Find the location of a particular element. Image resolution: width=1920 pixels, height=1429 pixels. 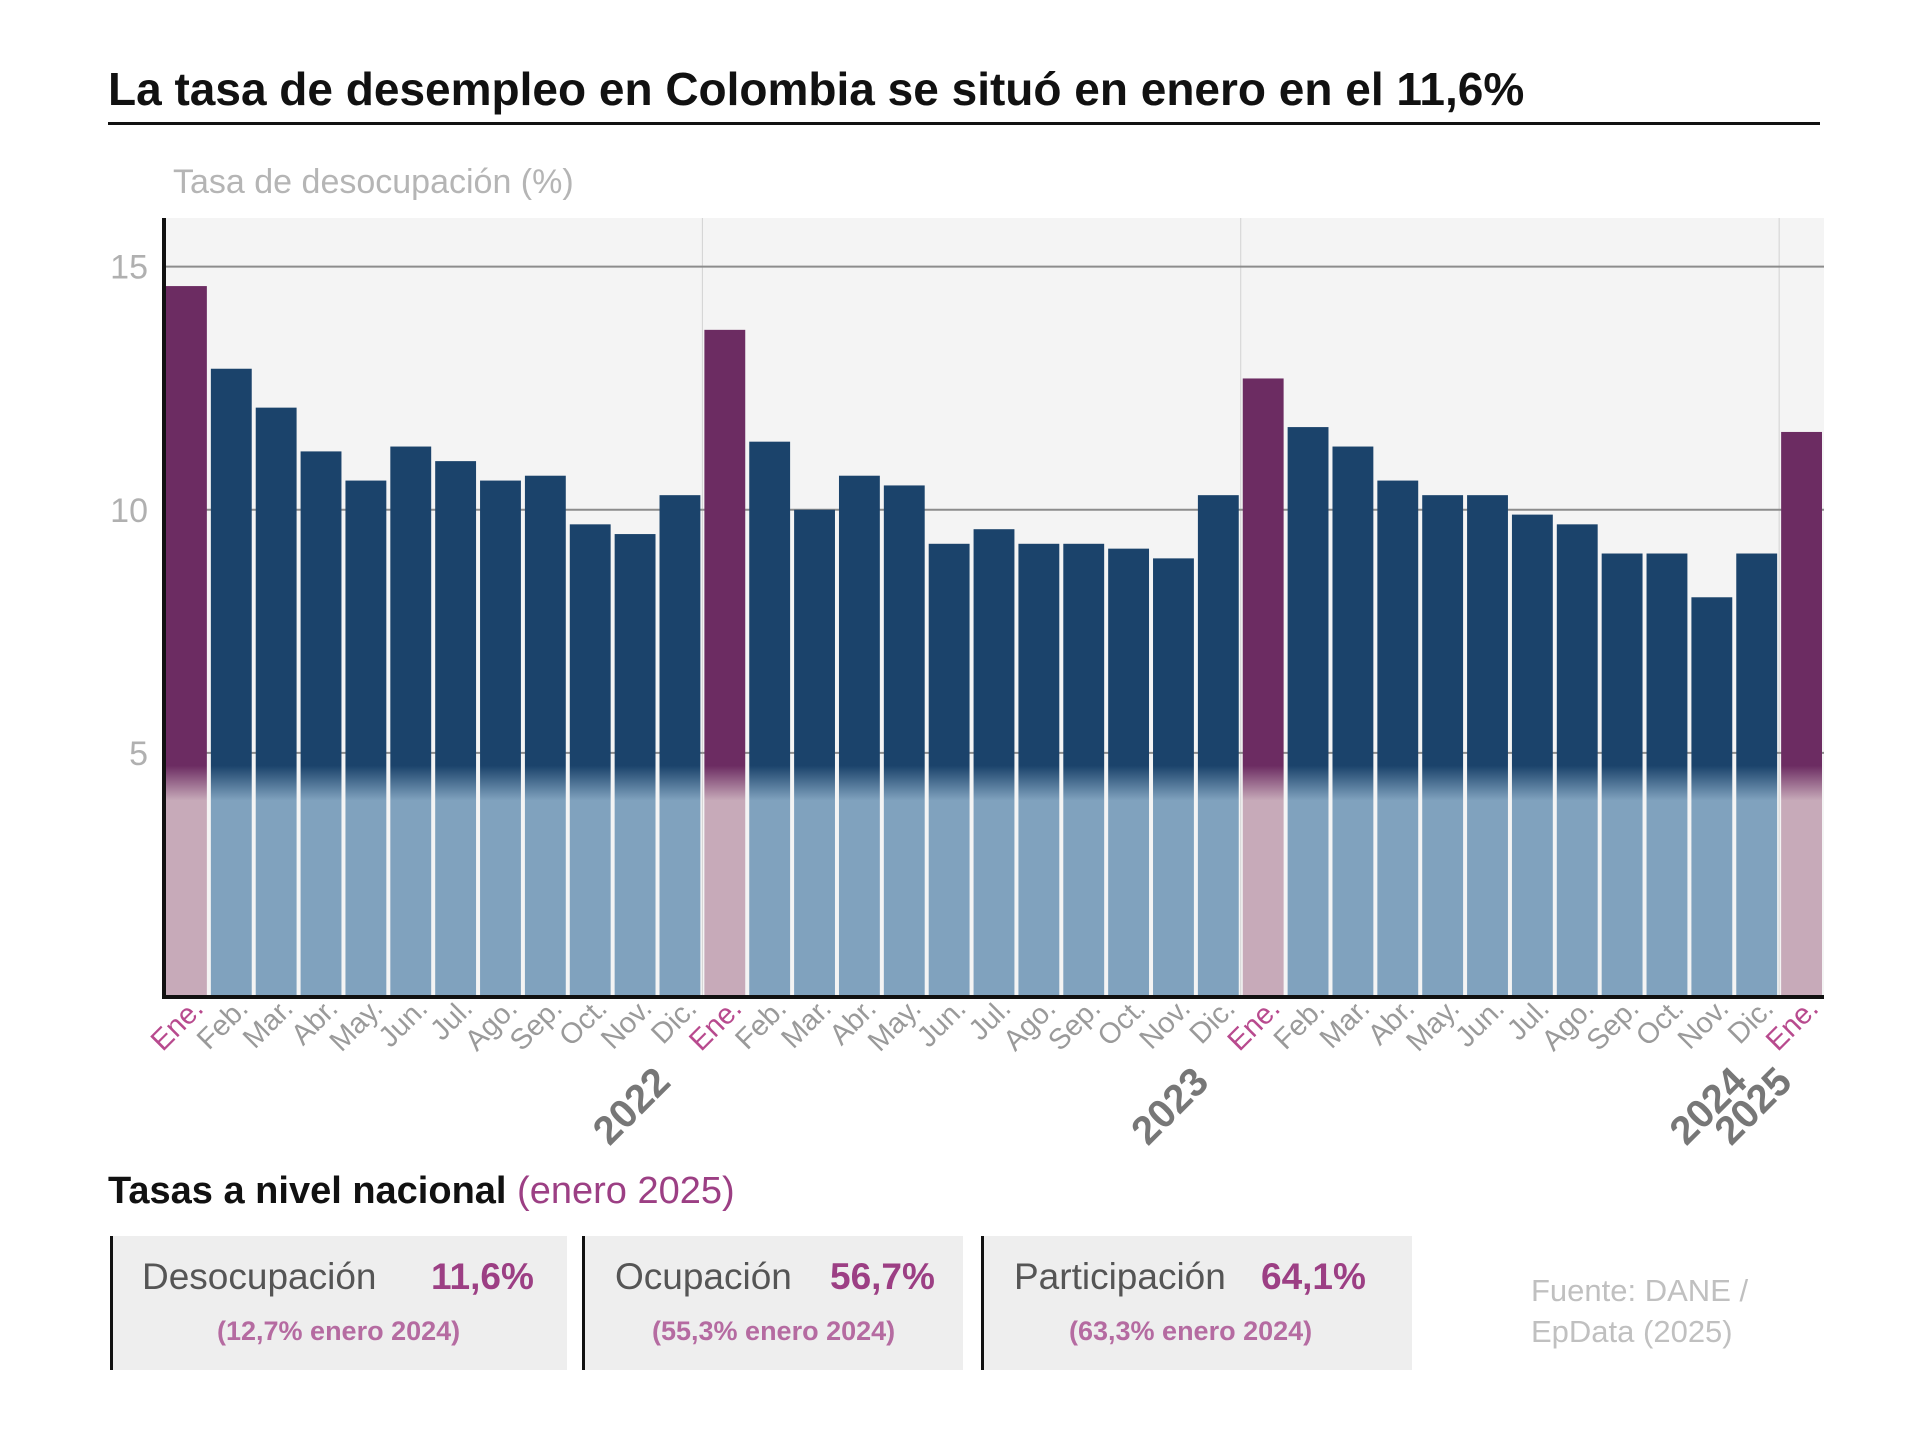

summary-title: Tasas a nivel nacional (enero 2025) is located at coordinates (421, 1191).